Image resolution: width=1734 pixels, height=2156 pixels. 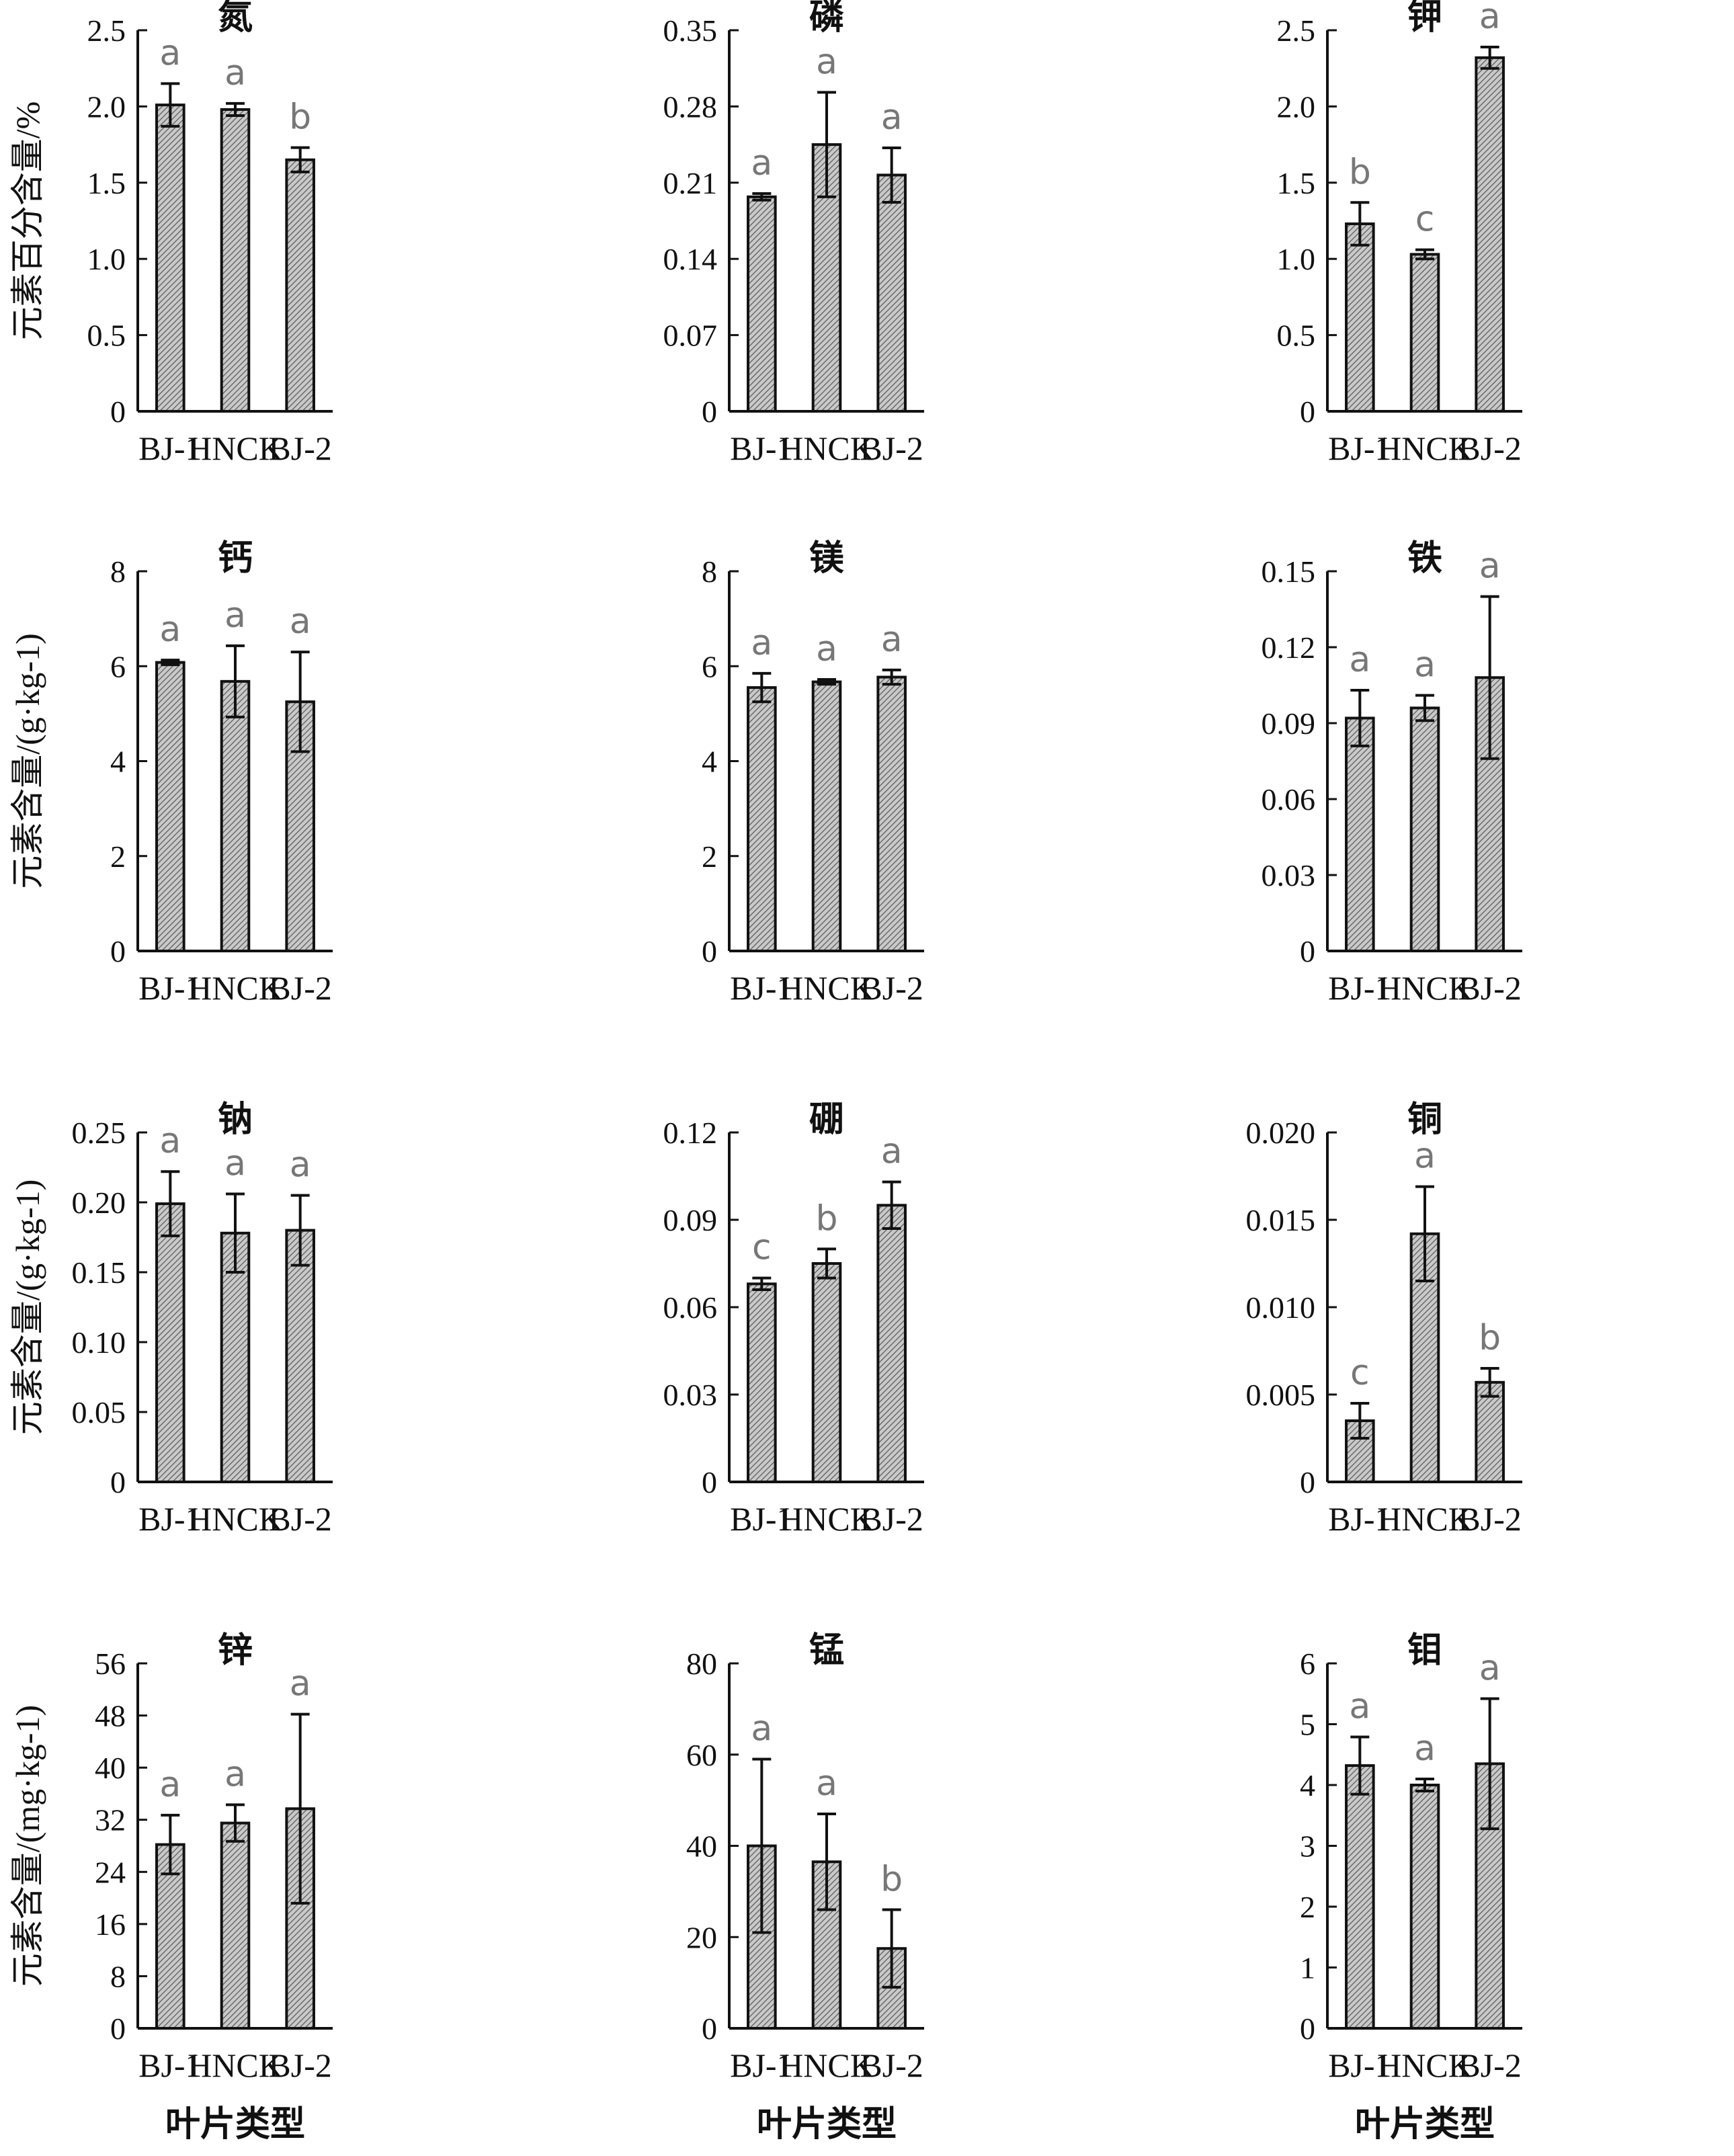 What do you see at coordinates (701, 1937) in the screenshot?
I see `y-tick-label: 20` at bounding box center [701, 1937].